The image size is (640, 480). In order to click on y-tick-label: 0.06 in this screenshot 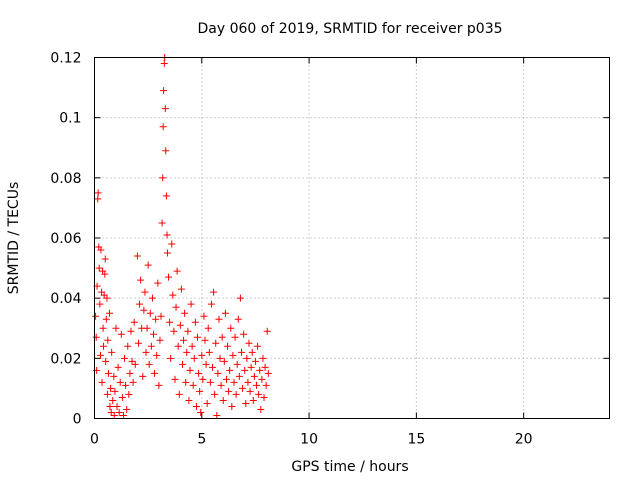, I will do `click(65, 239)`.